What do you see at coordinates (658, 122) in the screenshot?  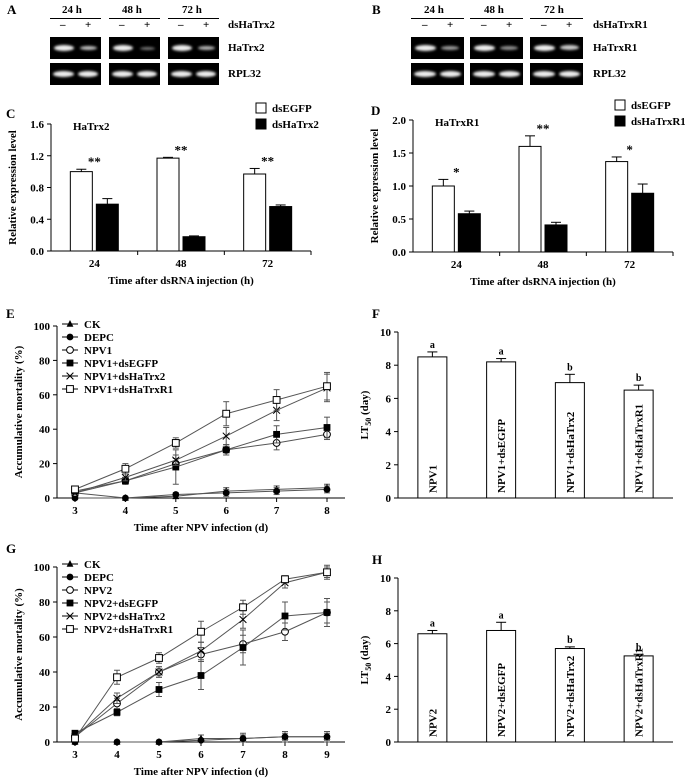 I see `legend-label: dsHaTrxR1` at bounding box center [658, 122].